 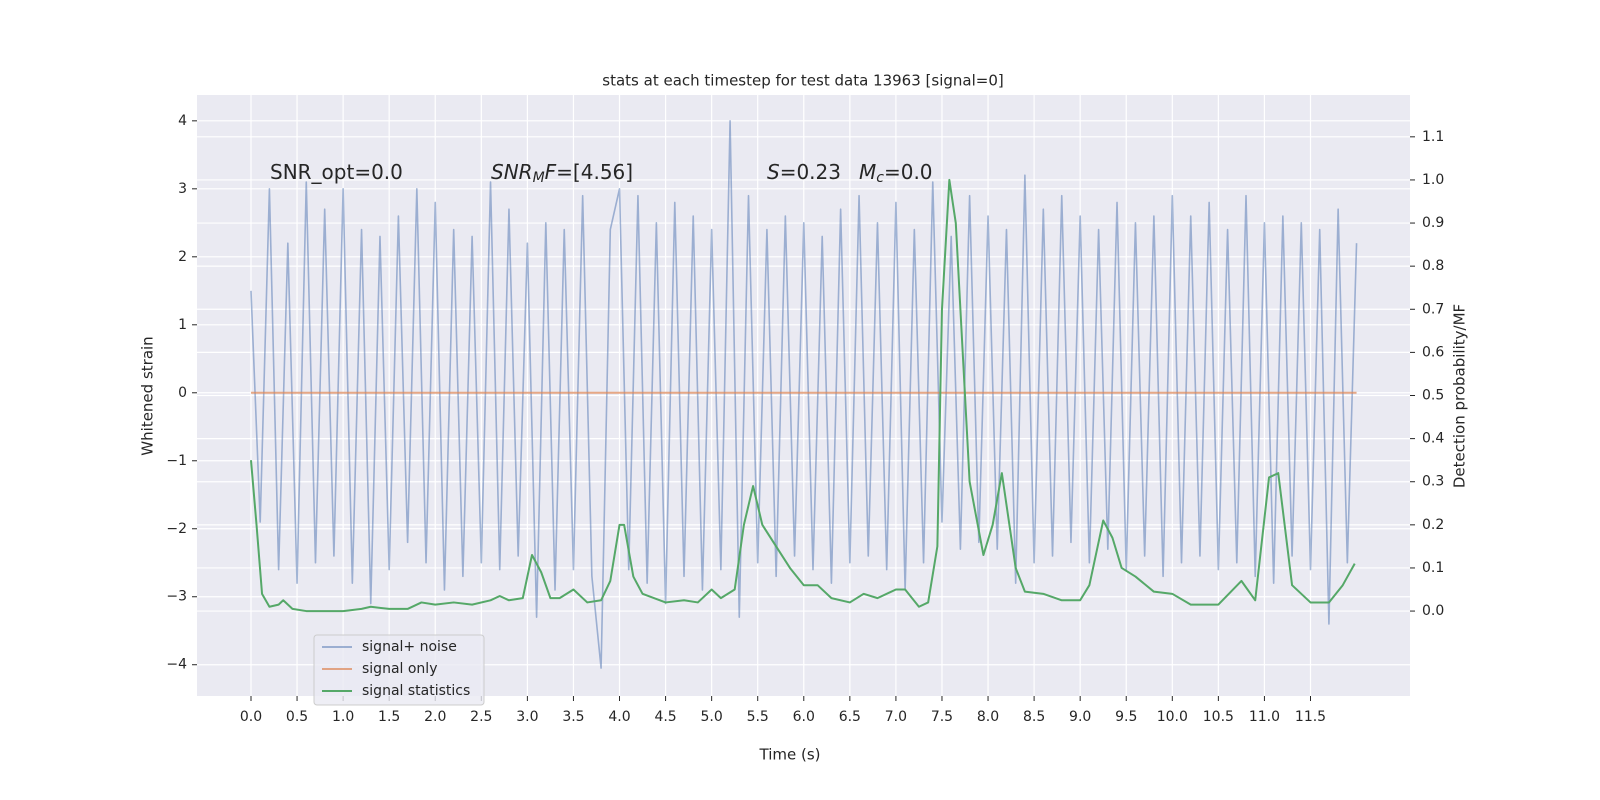 I want to click on y-tick-label: −2, so click(x=176, y=529).